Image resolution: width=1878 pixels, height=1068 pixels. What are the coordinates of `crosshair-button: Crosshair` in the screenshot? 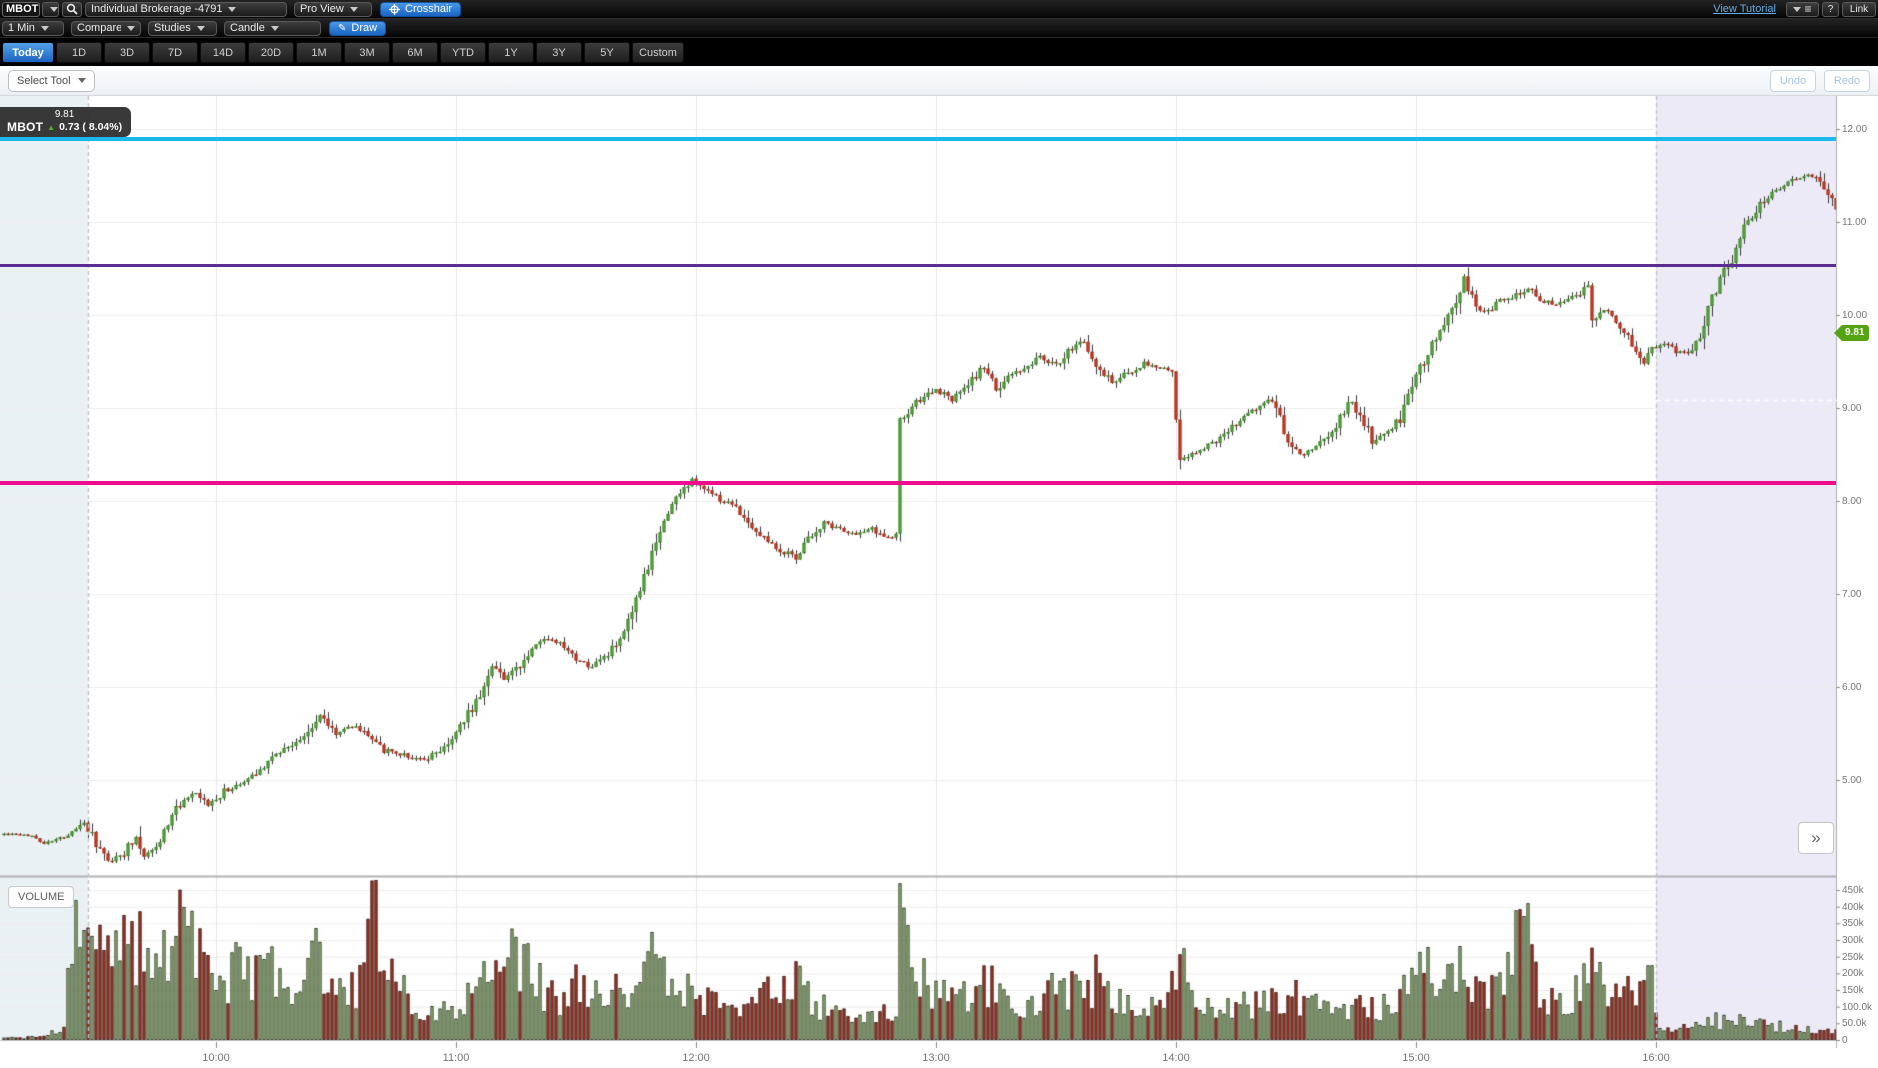 It's located at (421, 9).